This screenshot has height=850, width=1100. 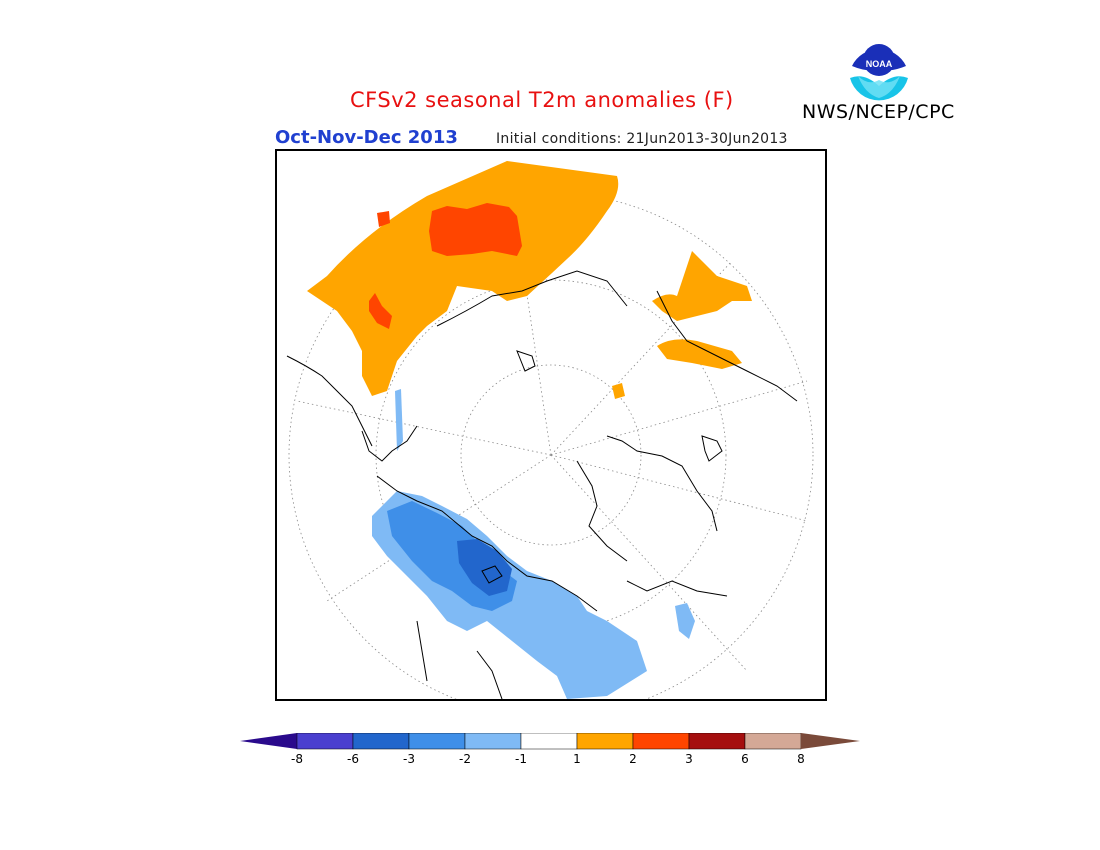 What do you see at coordinates (830, 741) in the screenshot?
I see `colorbar-high-arrow` at bounding box center [830, 741].